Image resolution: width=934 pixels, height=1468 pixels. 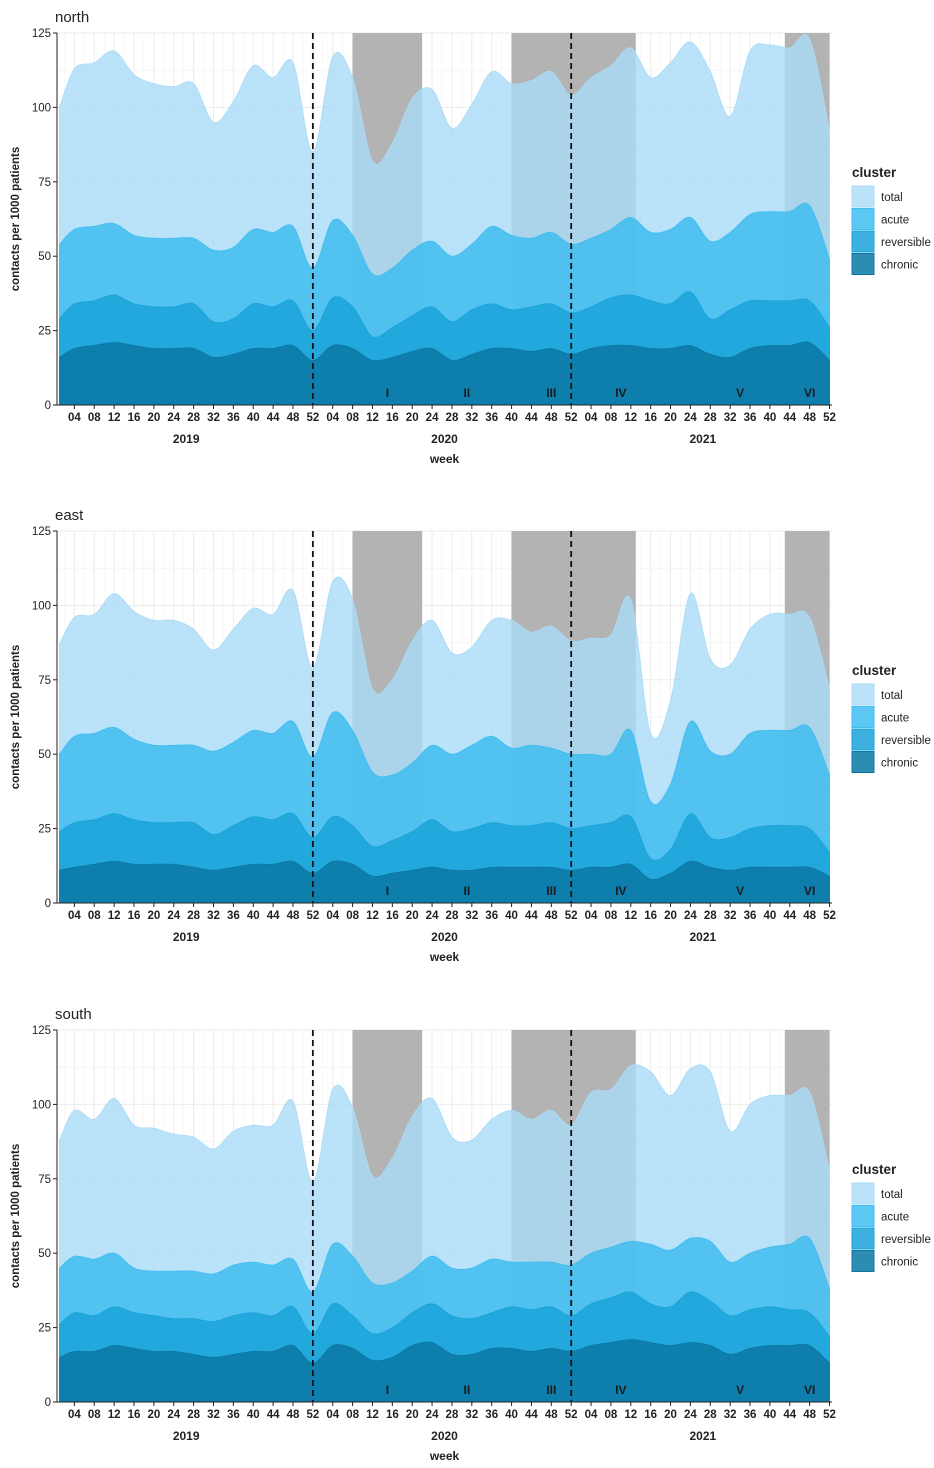 What do you see at coordinates (740, 1390) in the screenshot?
I see `period-label-V: V` at bounding box center [740, 1390].